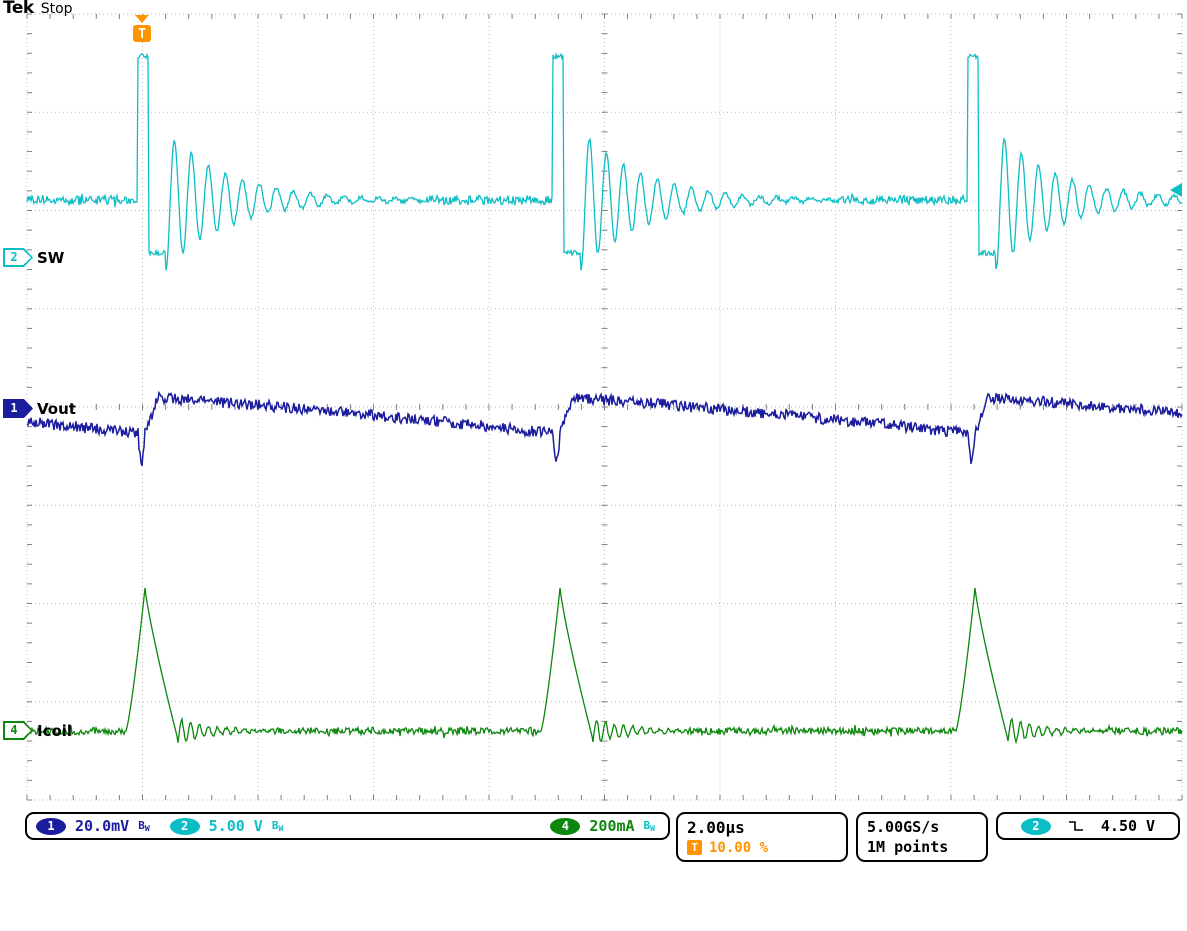 The height and width of the screenshot is (931, 1187). I want to click on brand-logo: Tek, so click(18, 9).